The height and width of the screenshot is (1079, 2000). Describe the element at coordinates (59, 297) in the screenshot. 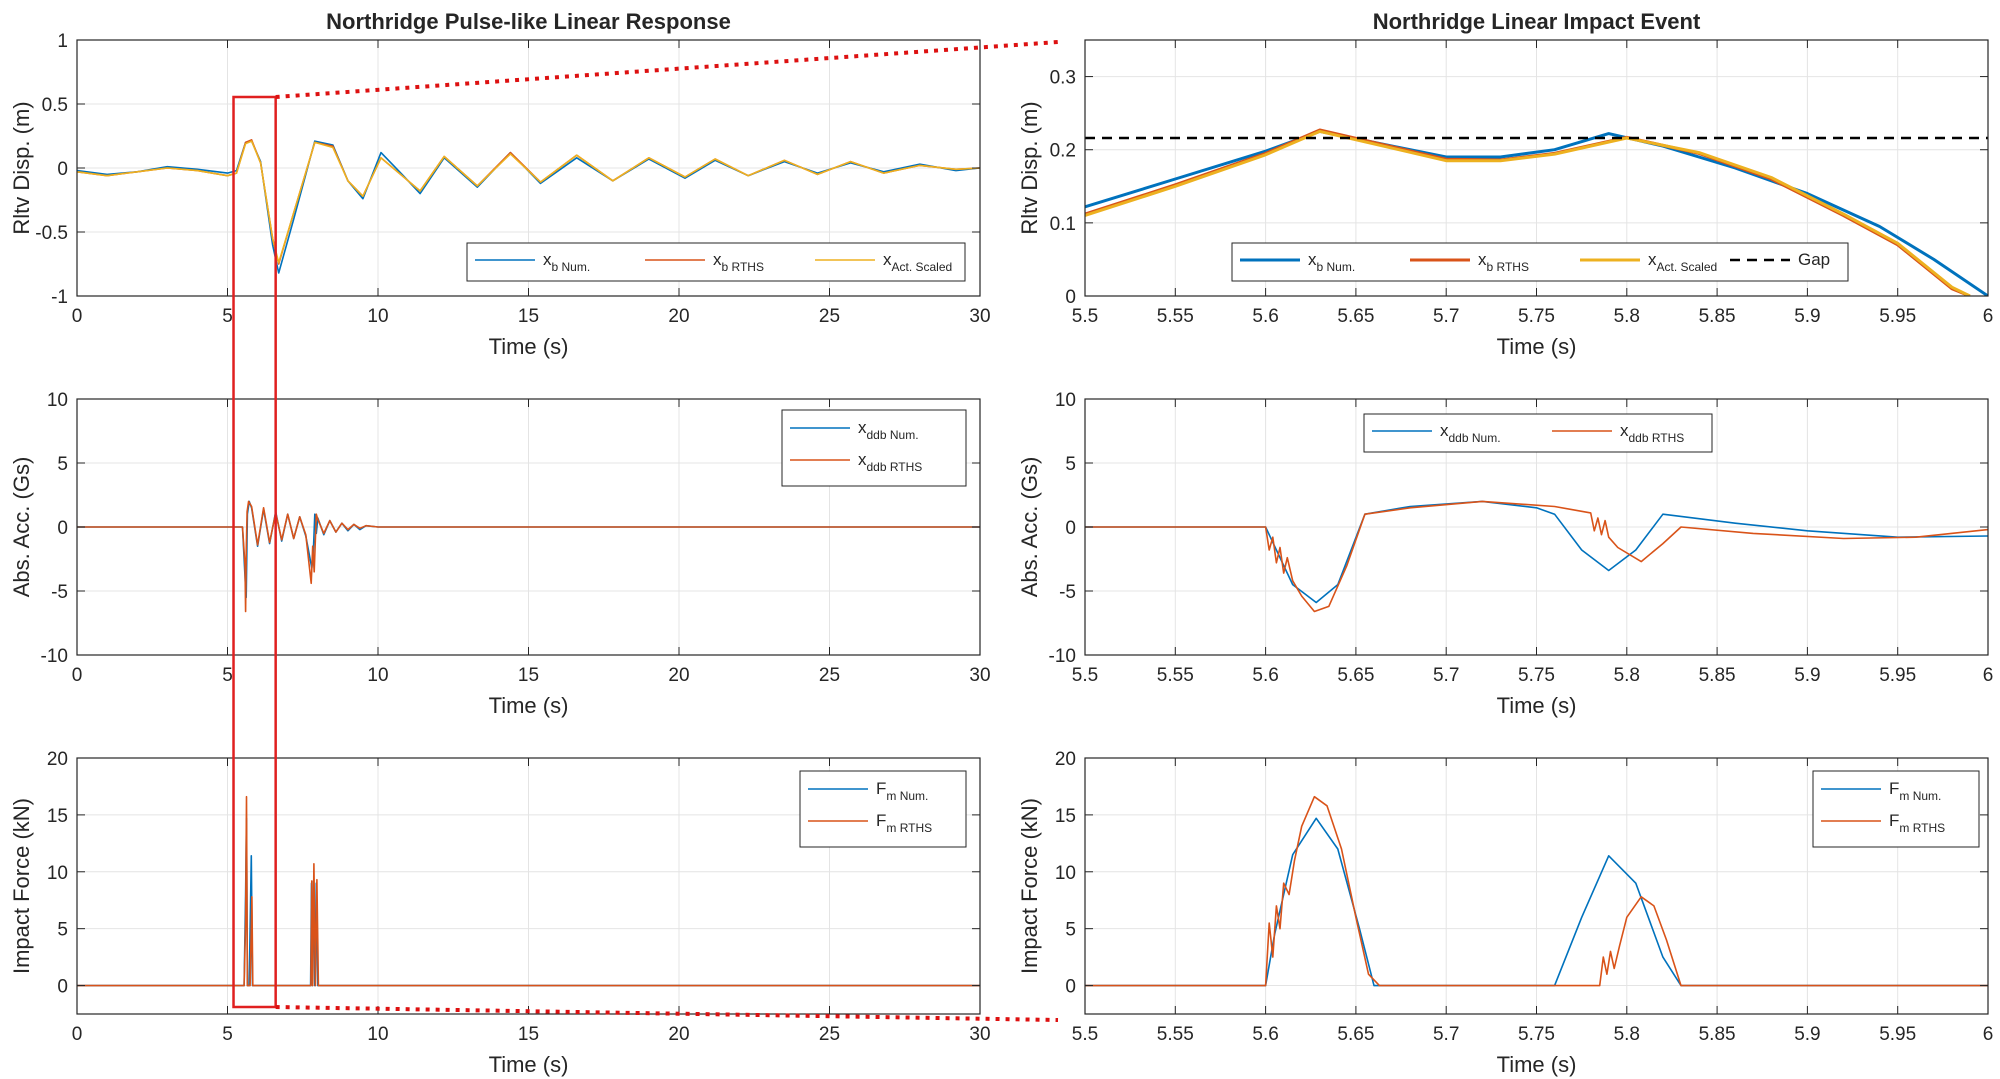

I see `y-tick-label: -1` at that location.